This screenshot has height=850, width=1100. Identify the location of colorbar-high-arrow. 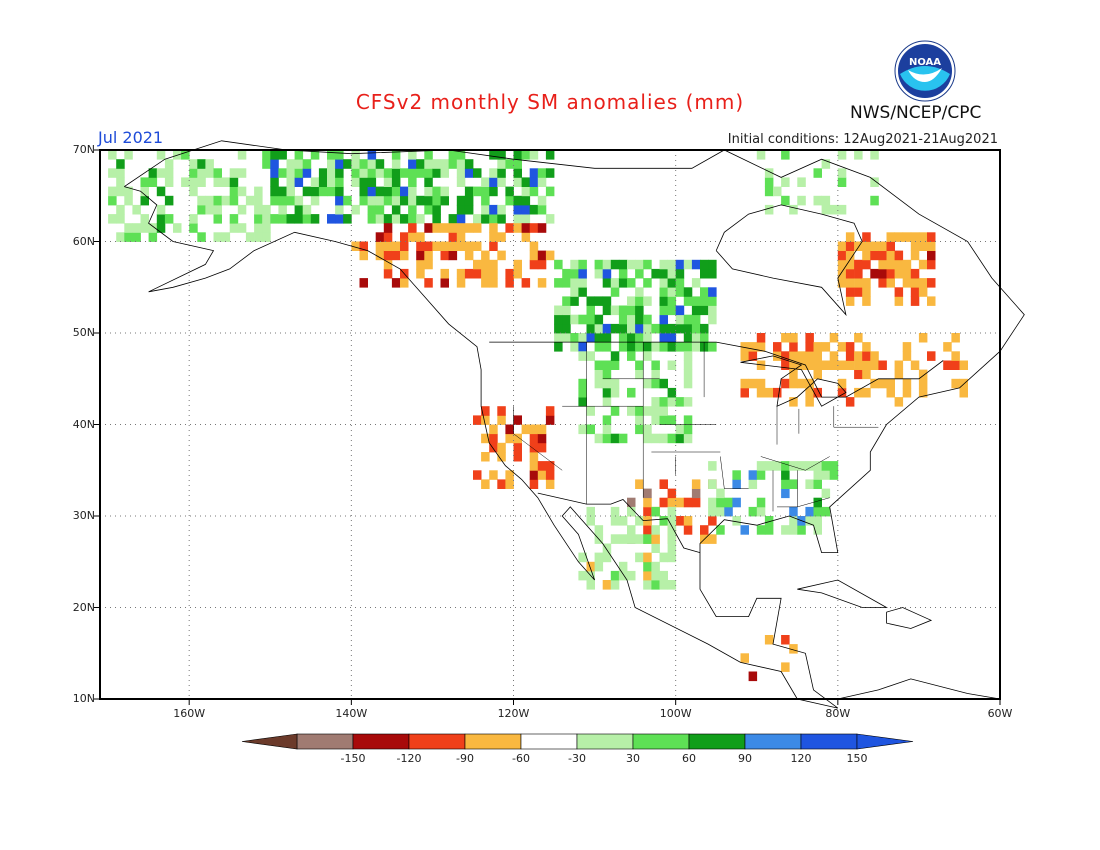
(885, 741).